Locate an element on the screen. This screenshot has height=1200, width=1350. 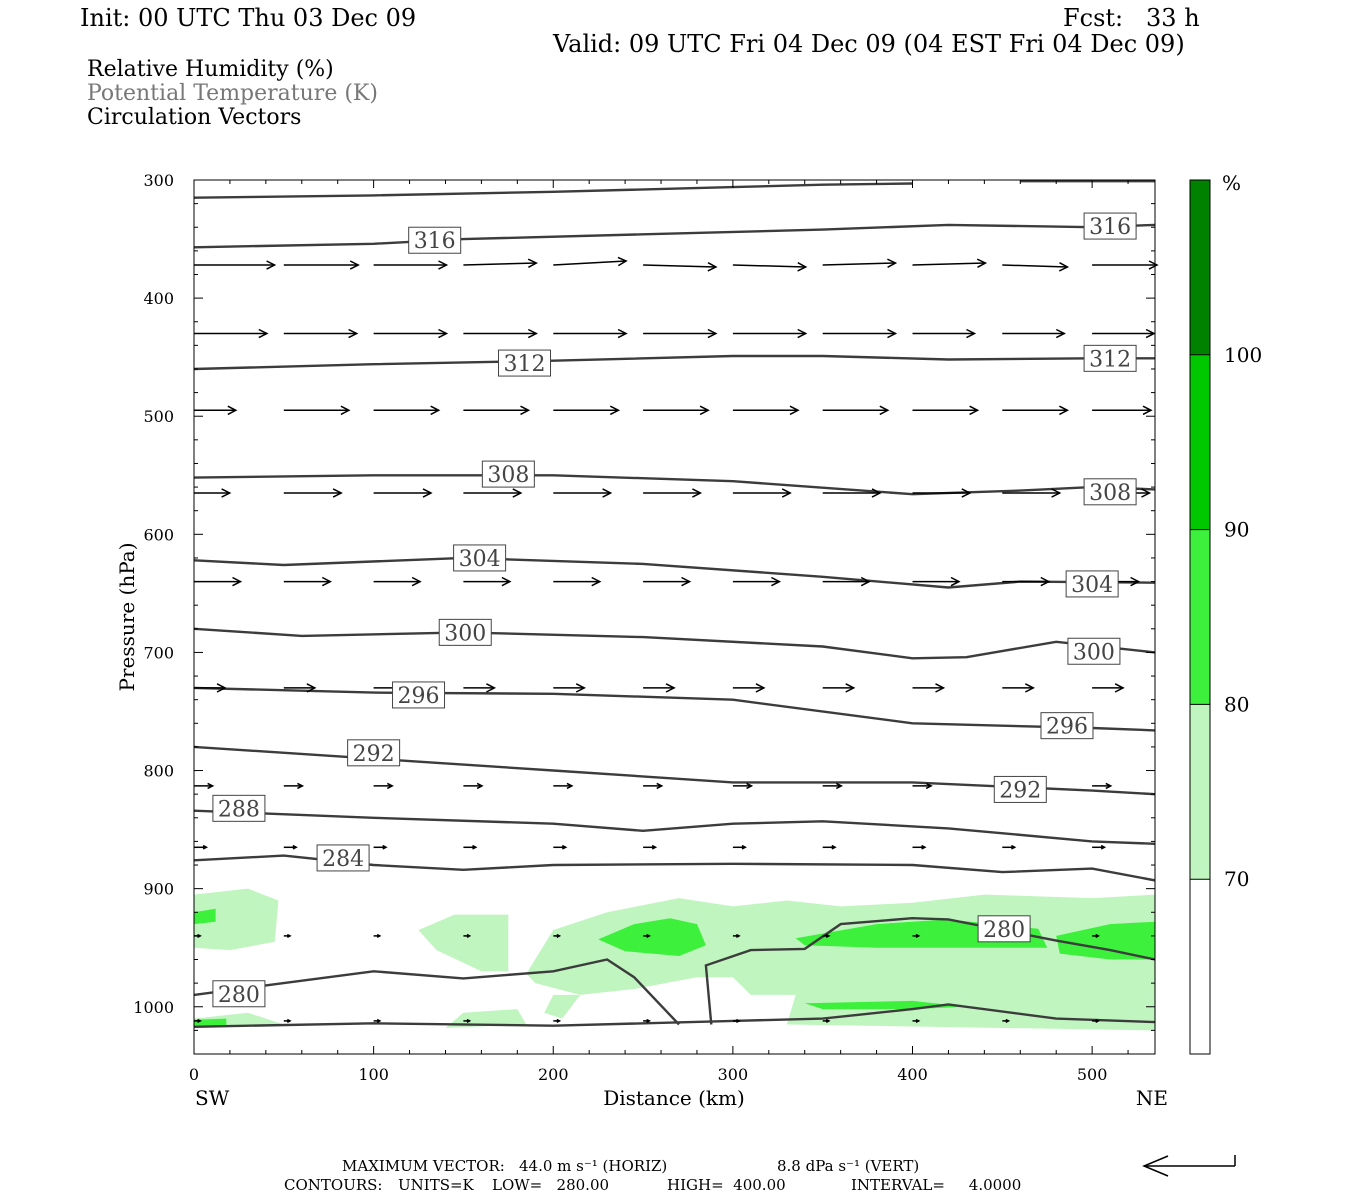
svg-text: 300 is located at coordinates (465, 633).